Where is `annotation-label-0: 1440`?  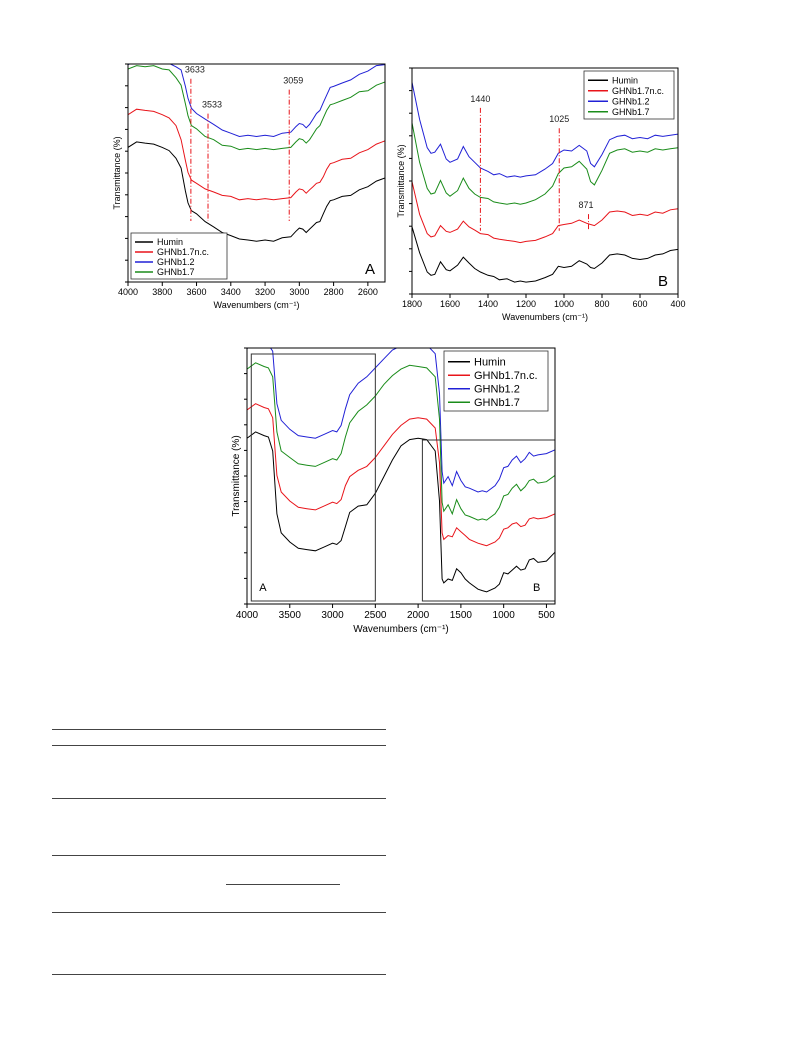 annotation-label-0: 1440 is located at coordinates (480, 99).